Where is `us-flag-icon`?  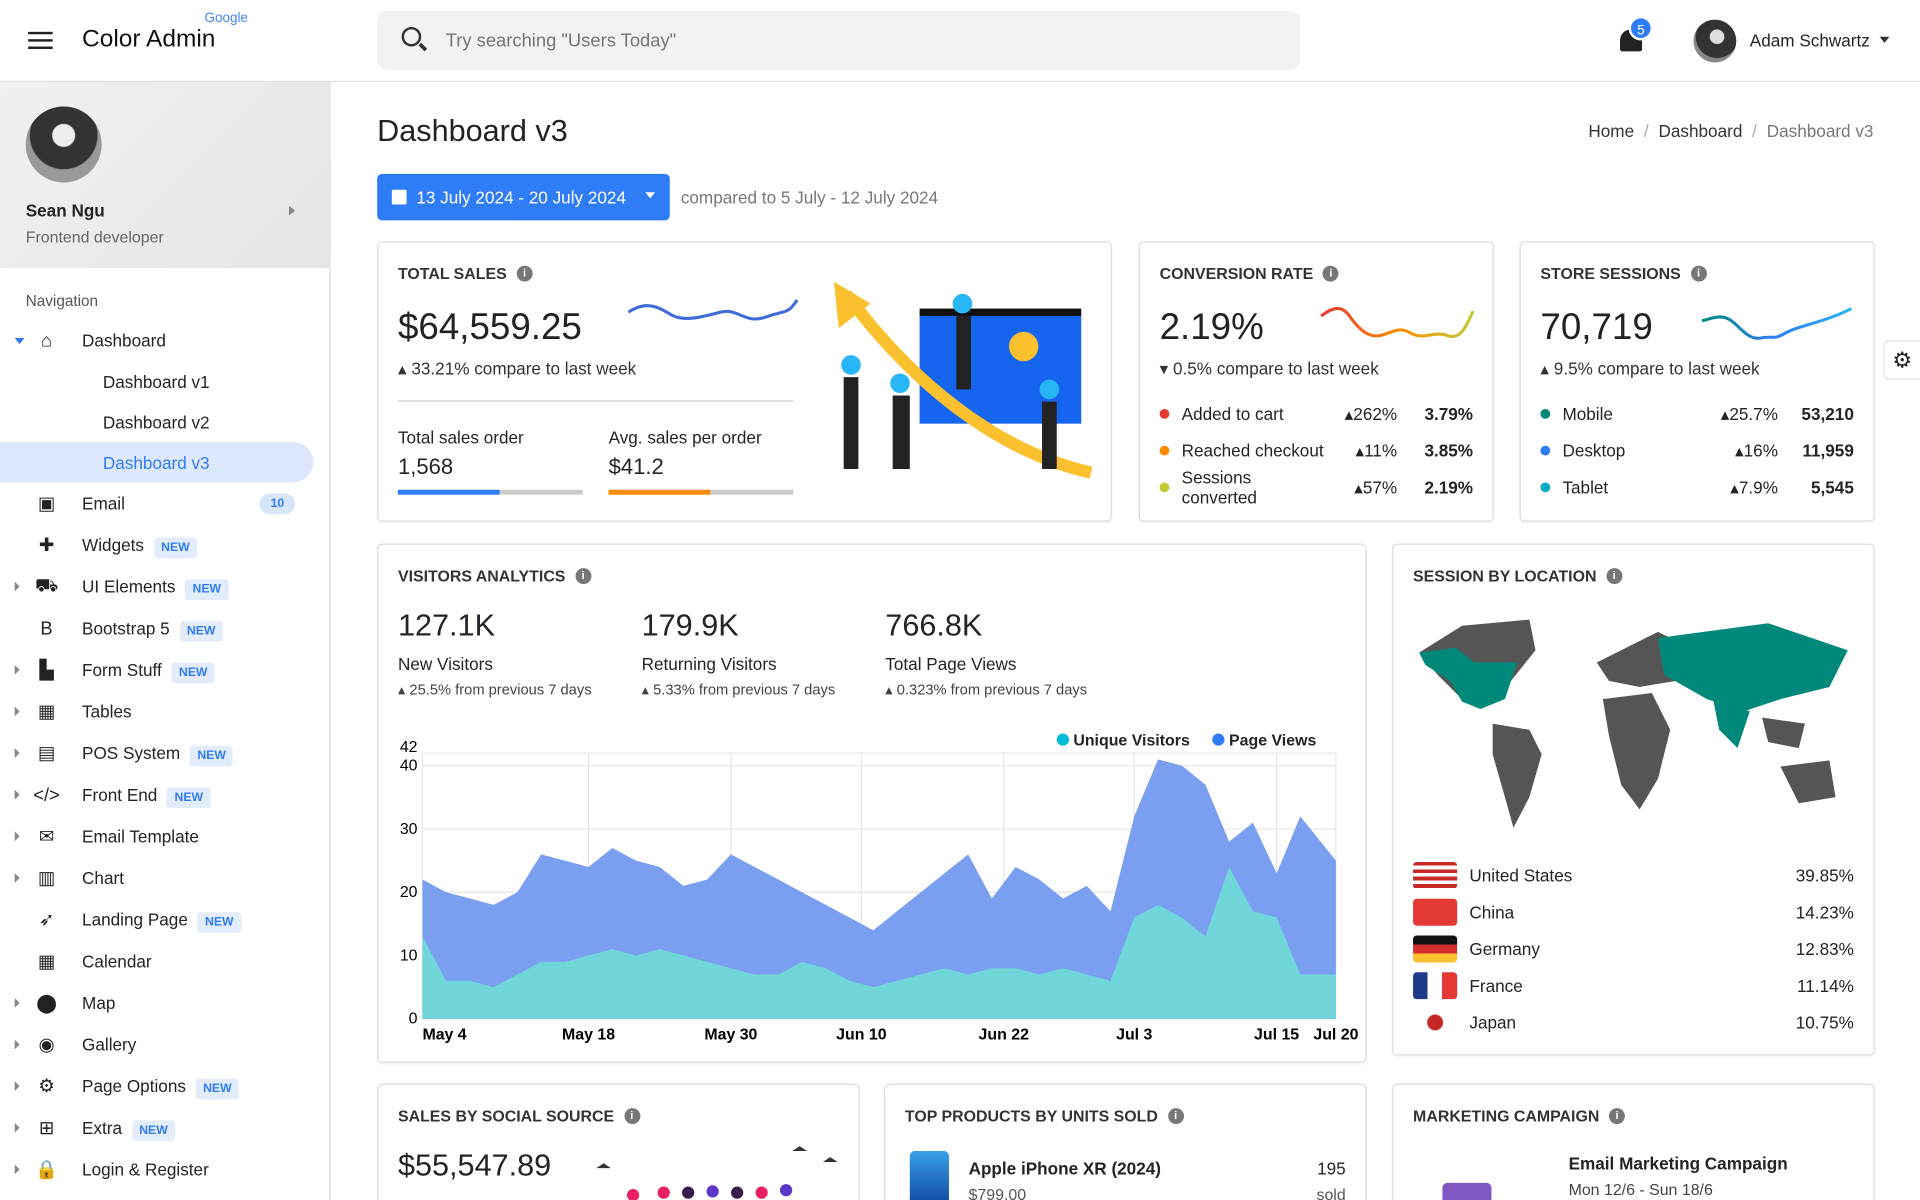 us-flag-icon is located at coordinates (1435, 875).